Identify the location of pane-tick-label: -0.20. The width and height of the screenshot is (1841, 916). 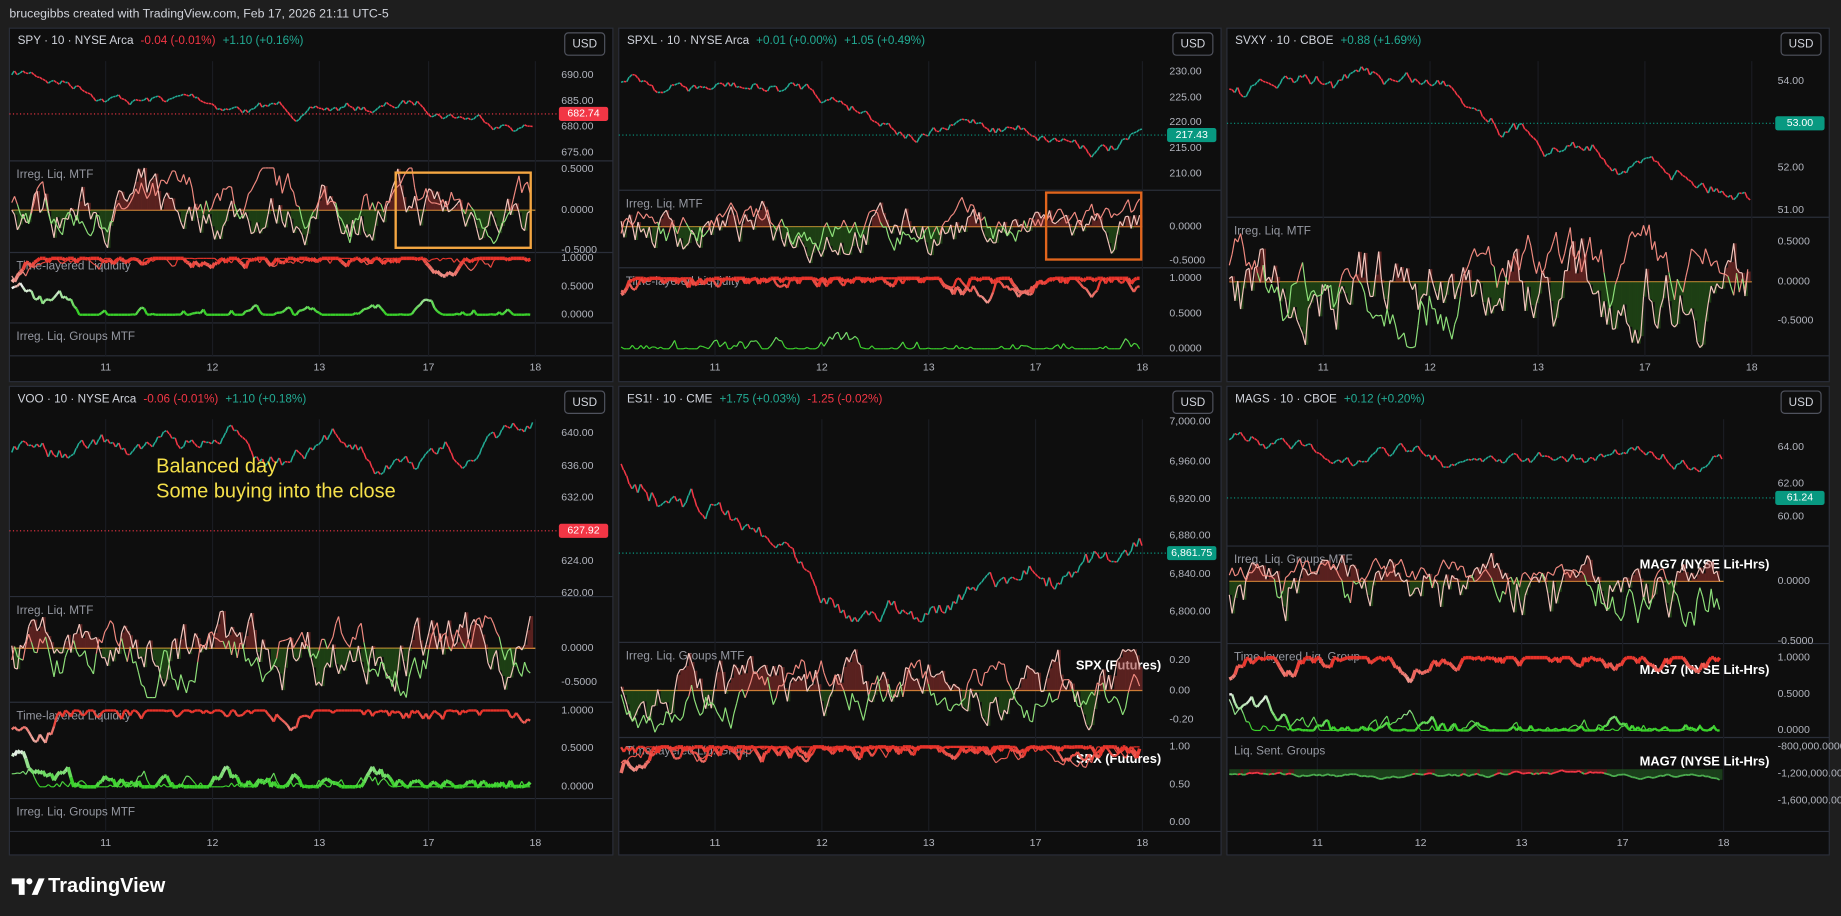
(1181, 720).